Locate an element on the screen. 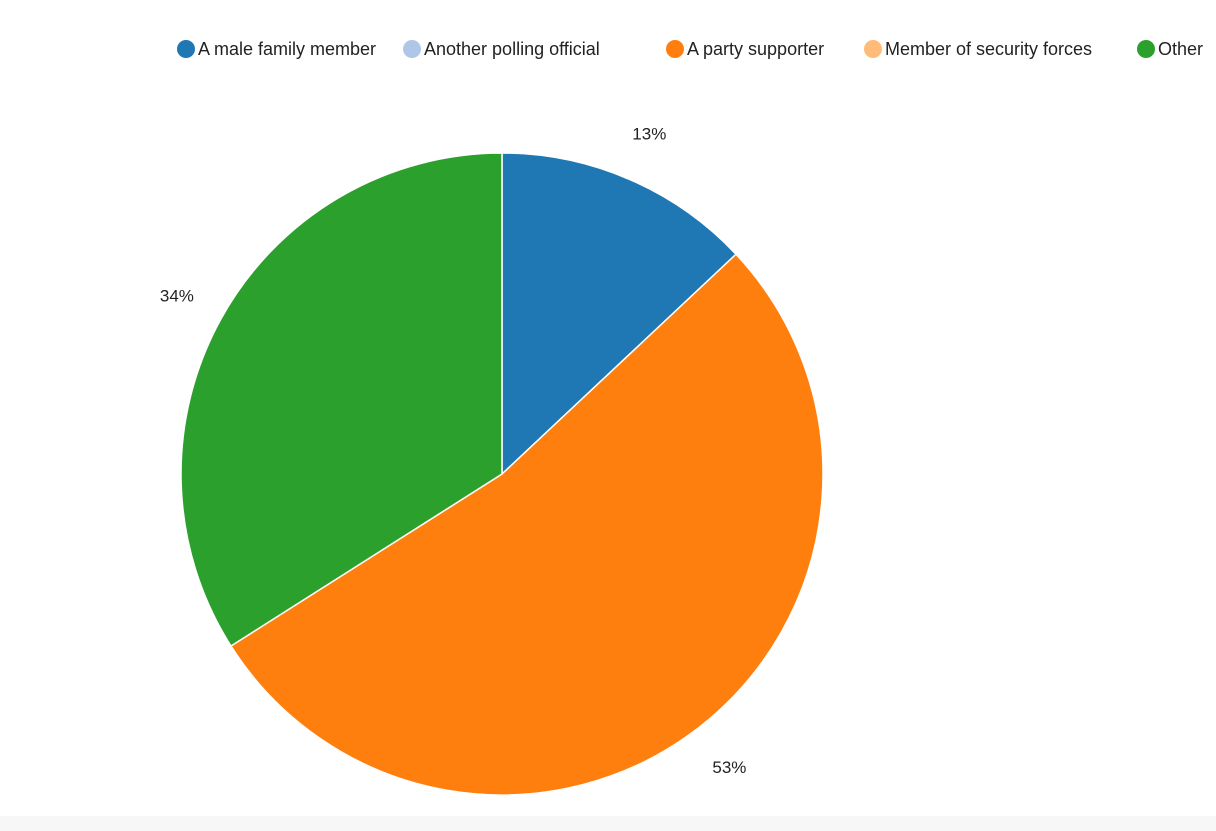  legend-item-a-male-family-member: A male family member is located at coordinates (276, 49).